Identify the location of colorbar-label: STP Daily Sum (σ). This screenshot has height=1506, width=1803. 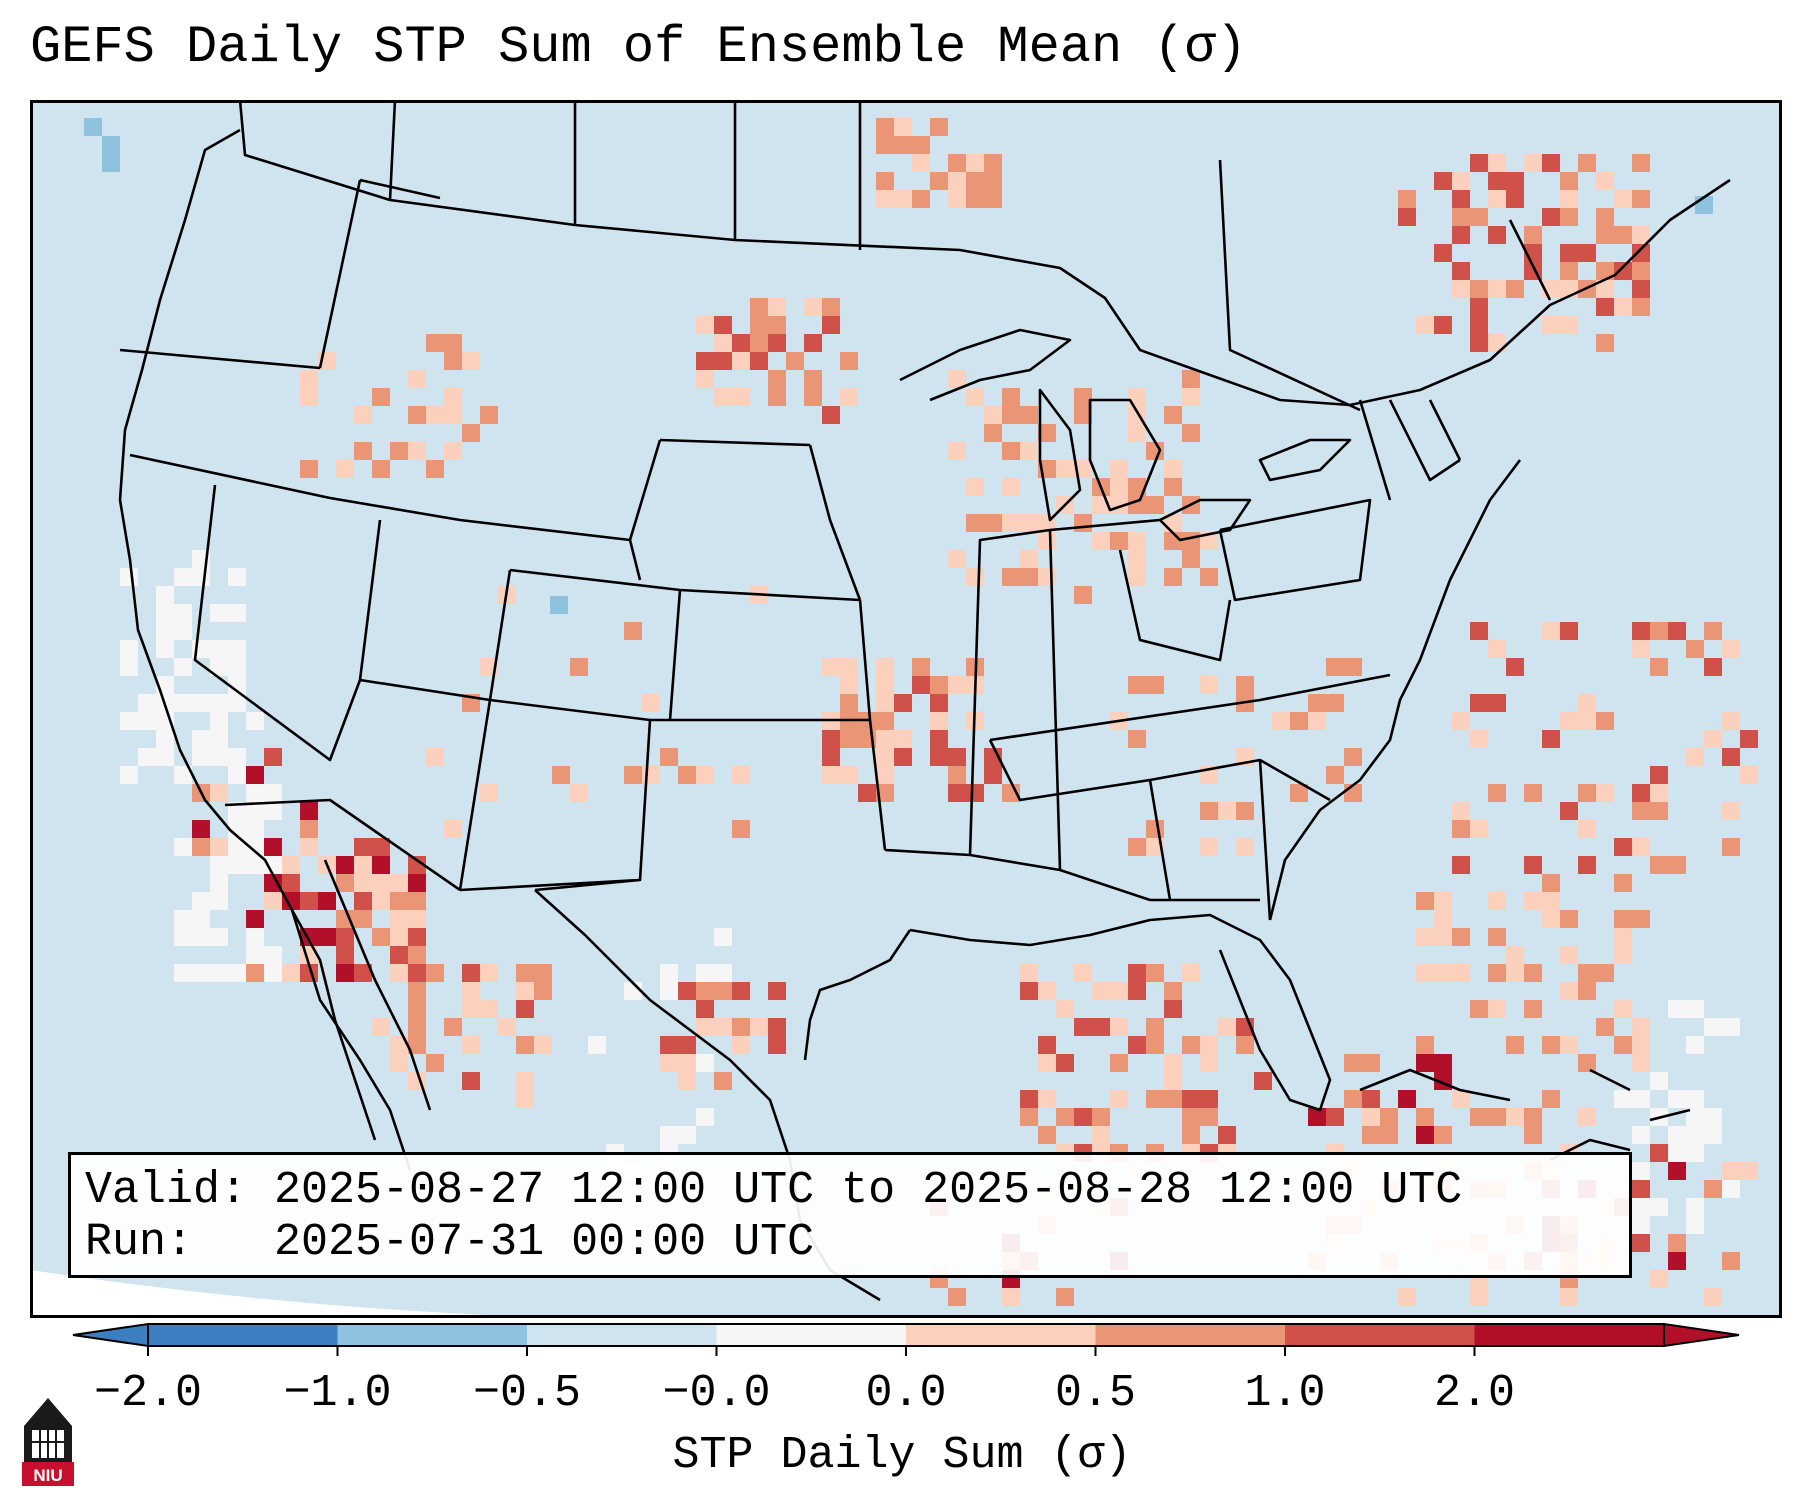
(902, 1455).